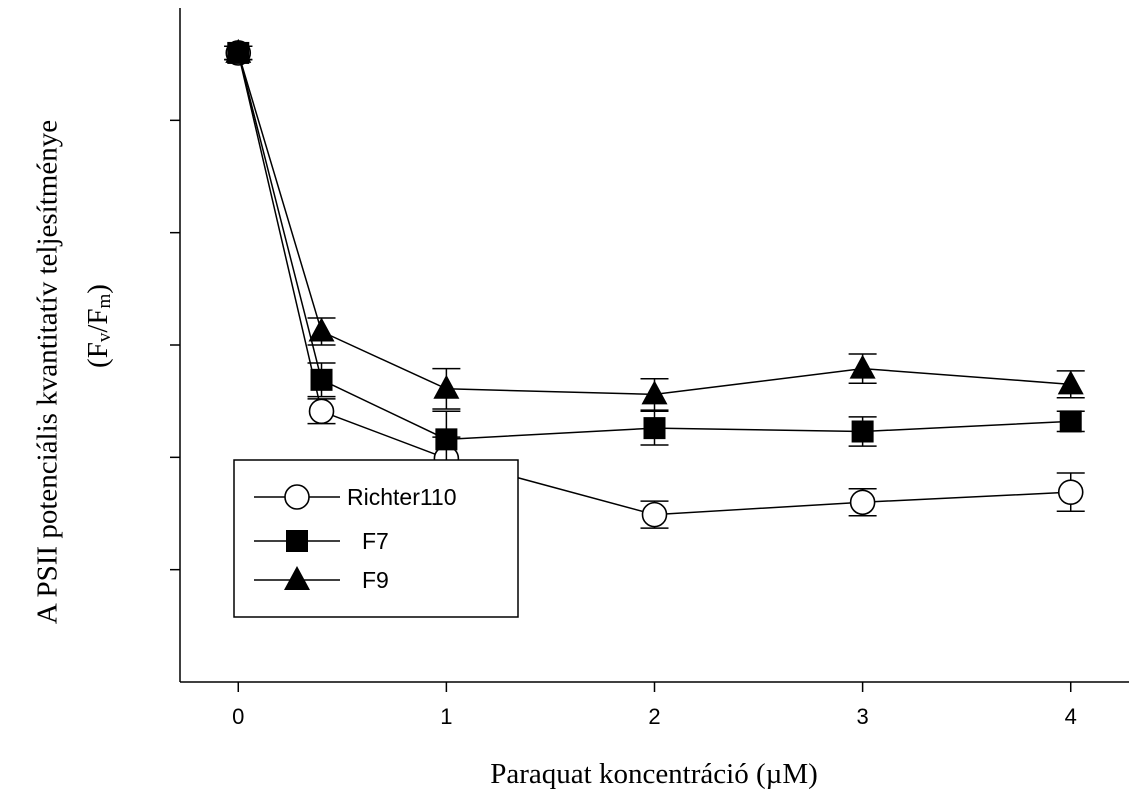 The width and height of the screenshot is (1129, 793). I want to click on y-formula-sub-m: m, so click(104, 300).